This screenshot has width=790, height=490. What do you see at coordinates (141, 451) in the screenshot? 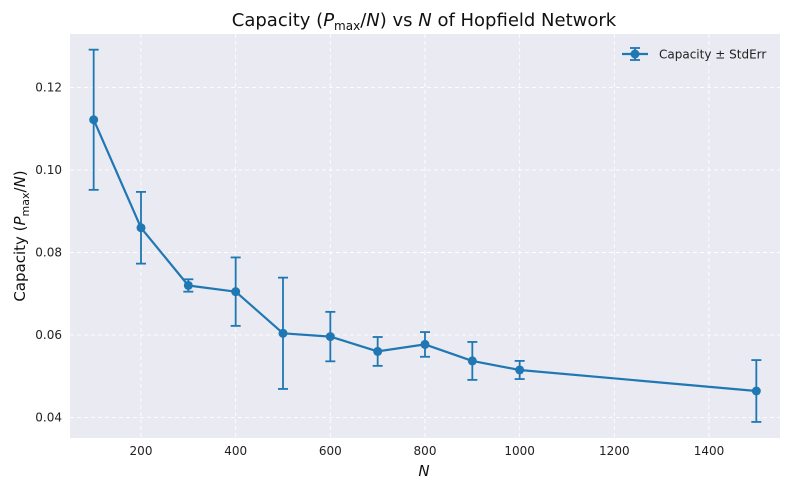
I see `x-tick-label: 200` at bounding box center [141, 451].